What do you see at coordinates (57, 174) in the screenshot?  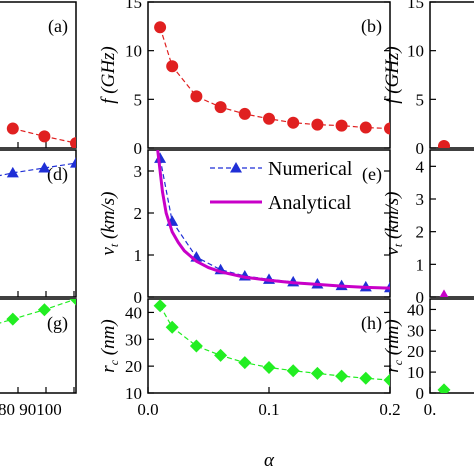 I see `panel-label: (d)` at bounding box center [57, 174].